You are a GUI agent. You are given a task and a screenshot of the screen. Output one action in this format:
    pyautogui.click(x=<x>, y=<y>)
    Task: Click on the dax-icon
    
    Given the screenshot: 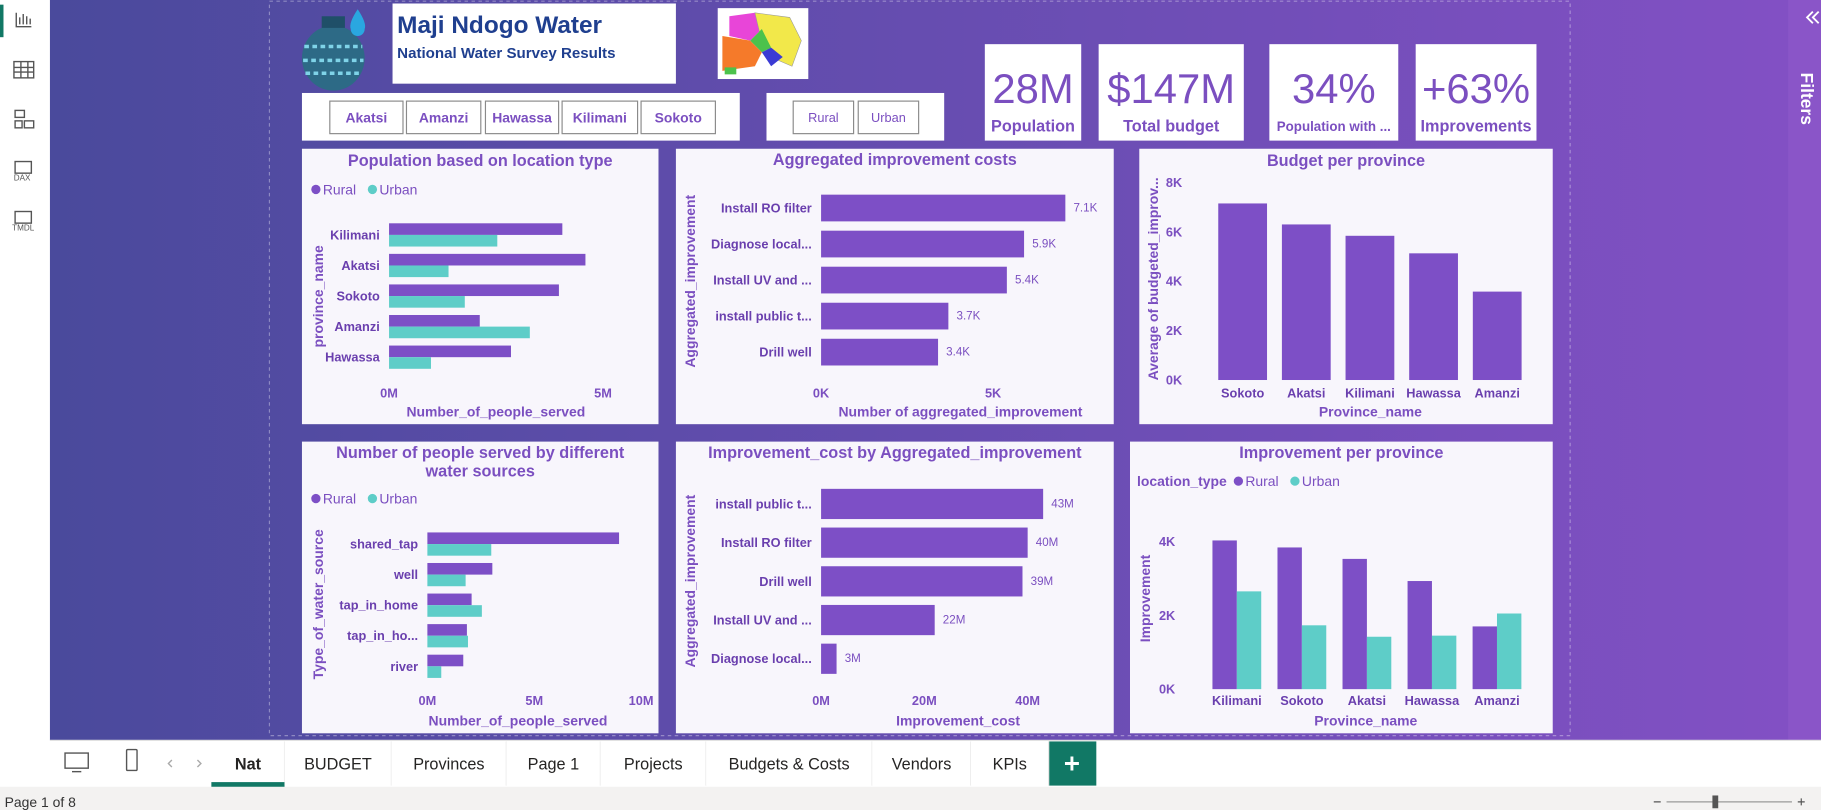 What is the action you would take?
    pyautogui.click(x=23, y=167)
    